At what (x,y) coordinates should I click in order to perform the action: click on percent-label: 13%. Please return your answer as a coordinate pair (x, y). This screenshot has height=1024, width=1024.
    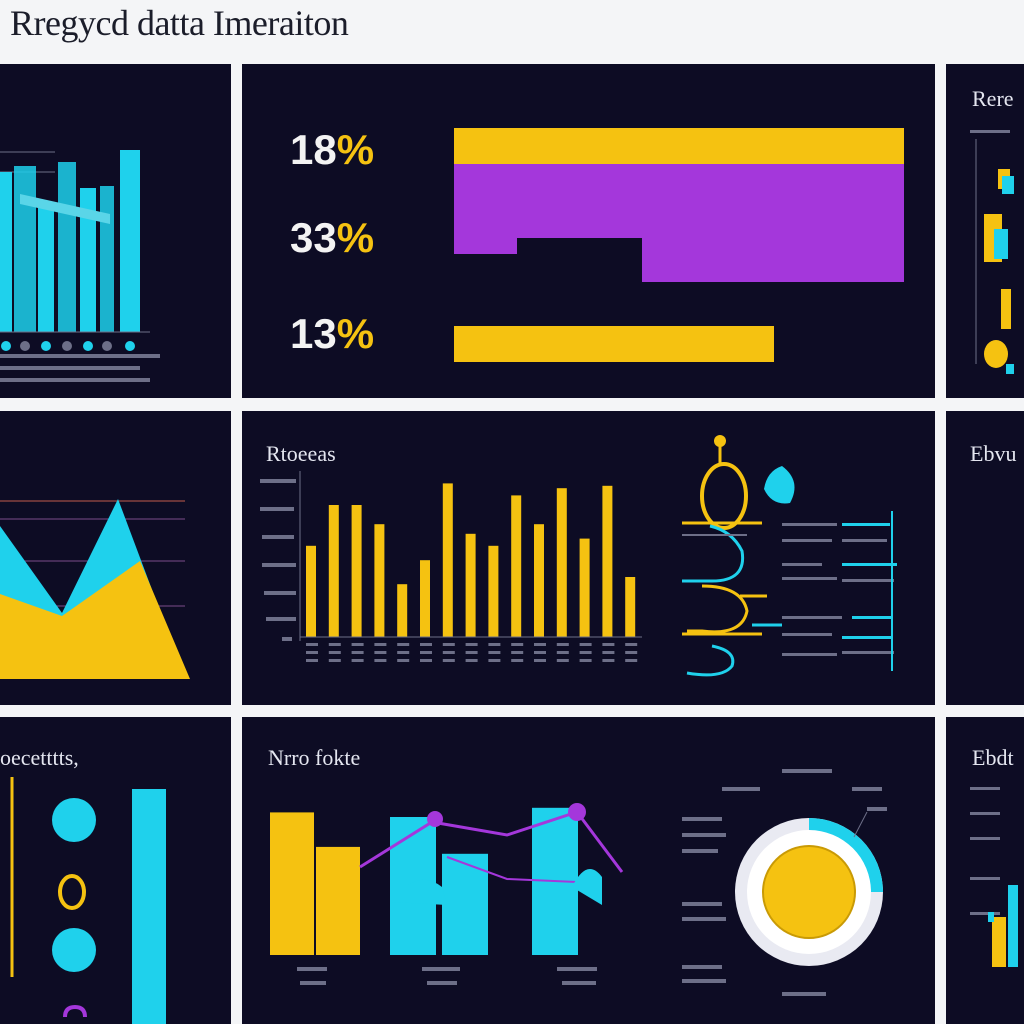
    Looking at the image, I should click on (332, 333).